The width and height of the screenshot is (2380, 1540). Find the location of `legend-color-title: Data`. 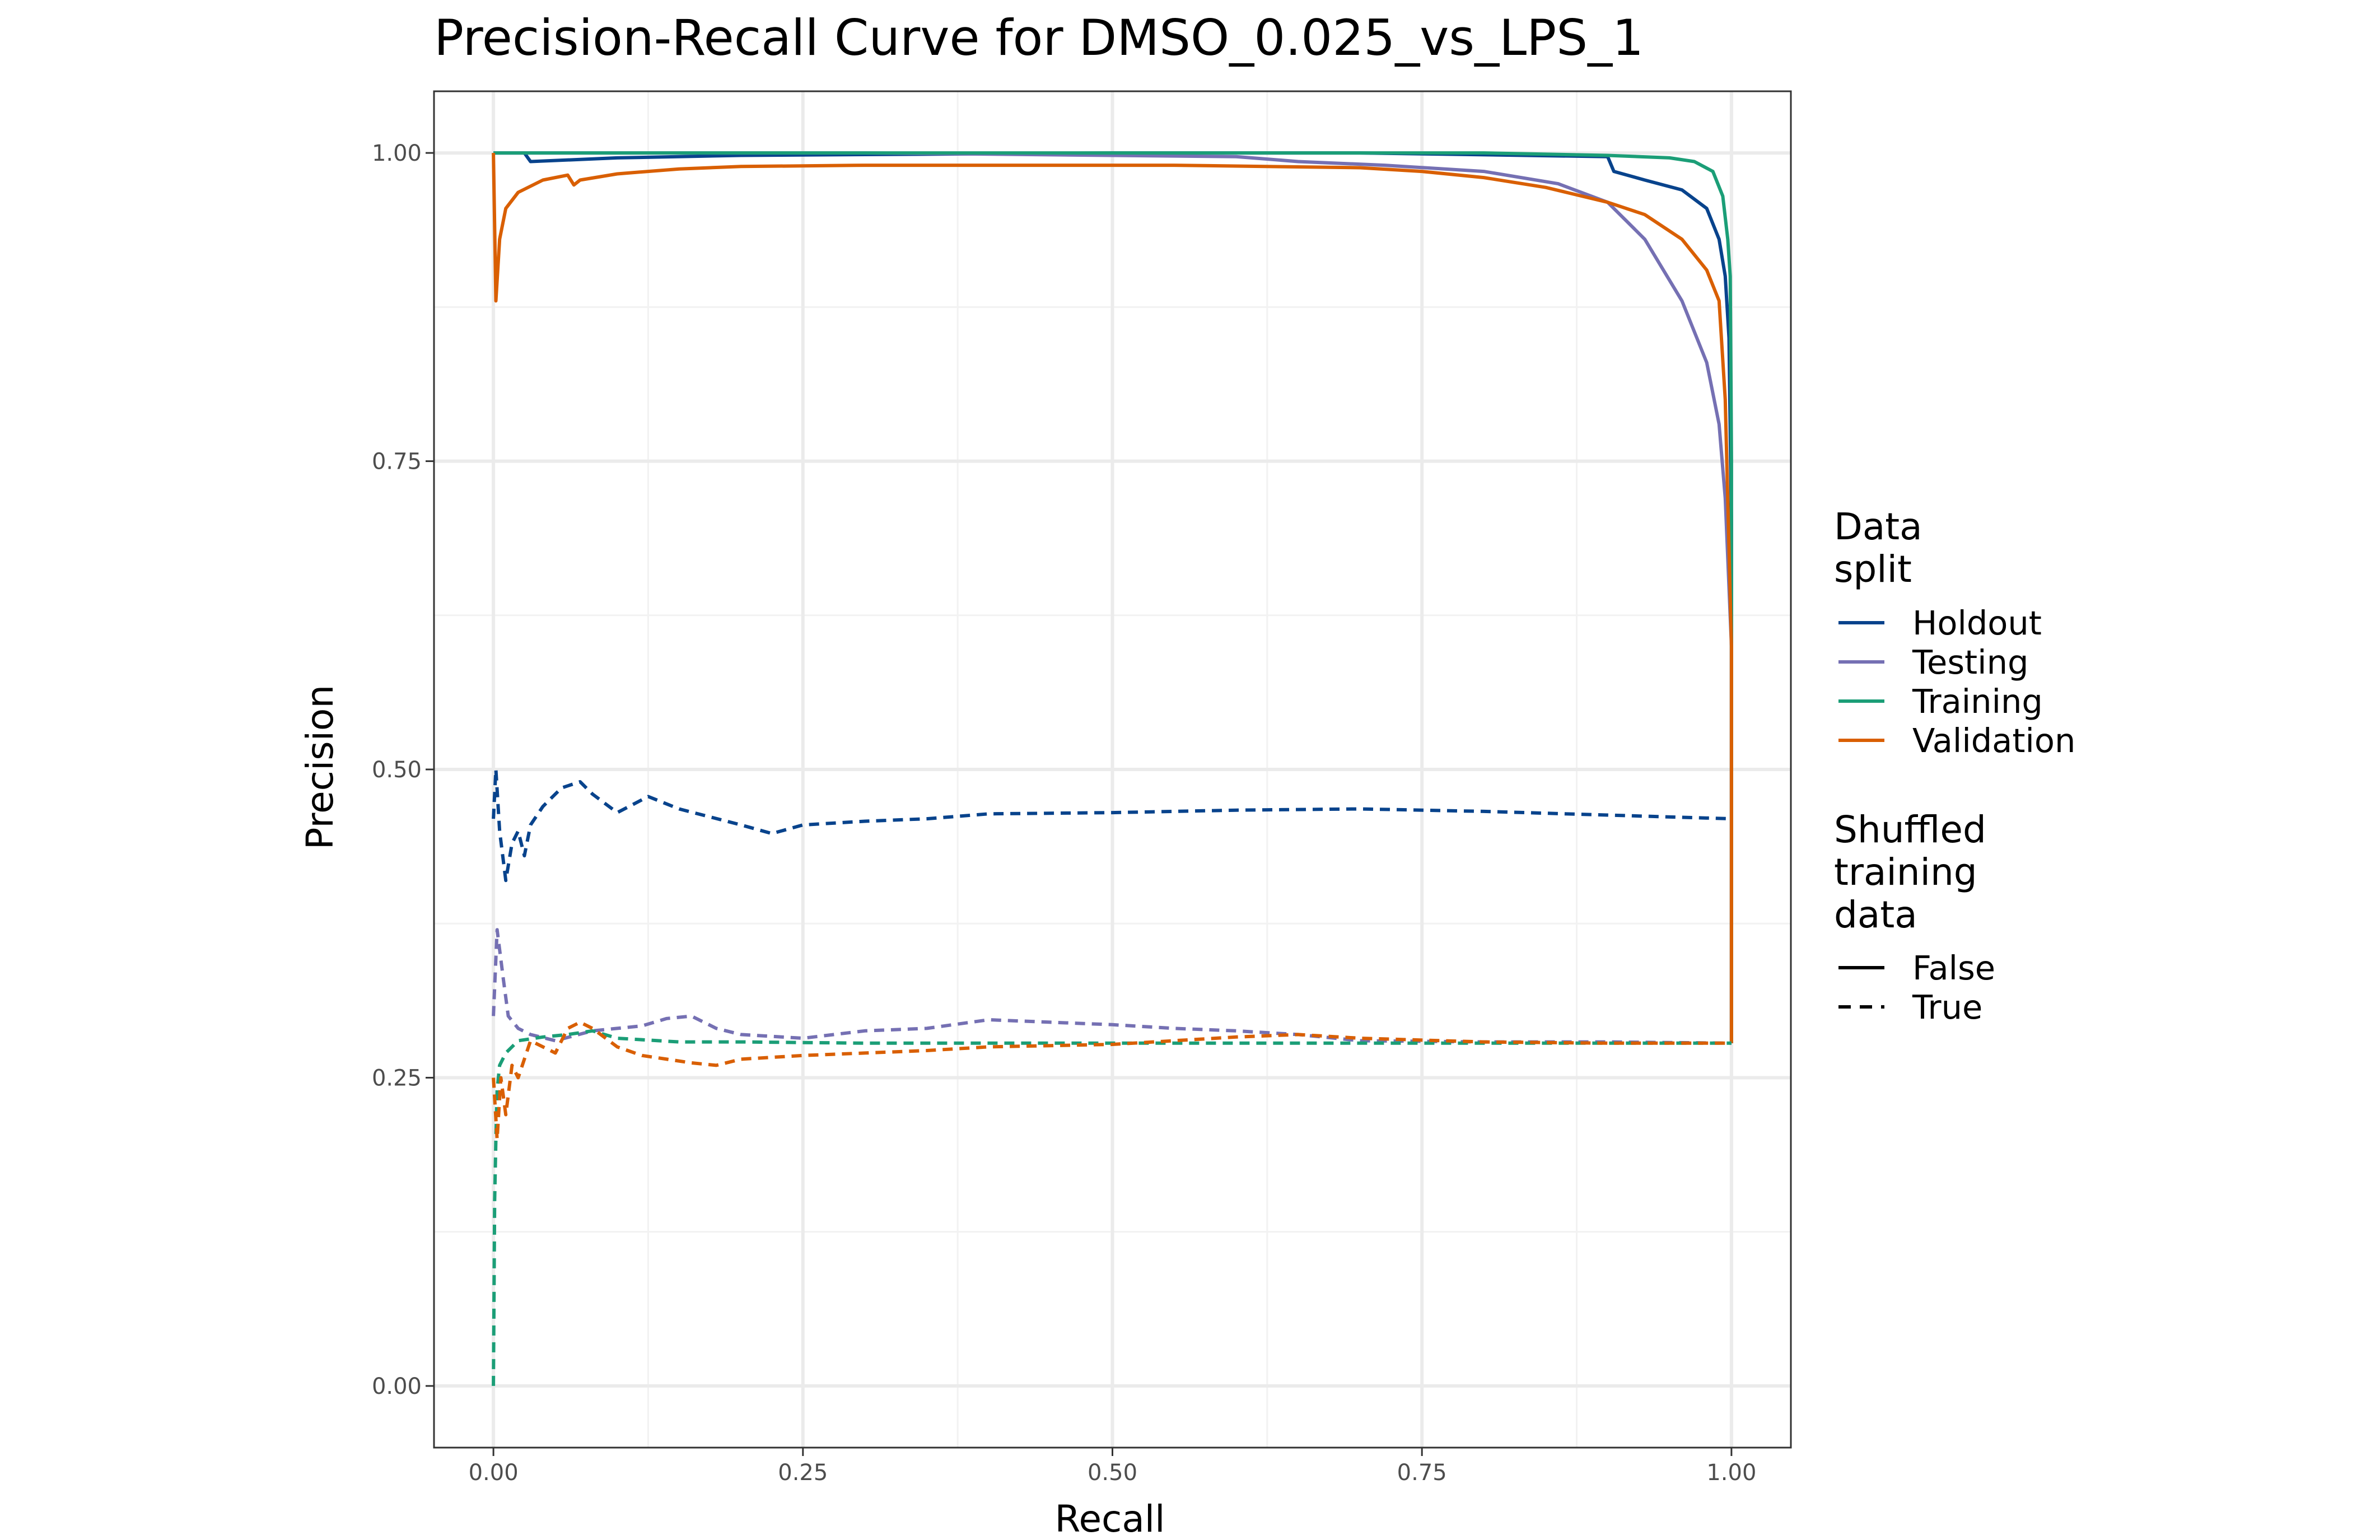

legend-color-title: Data is located at coordinates (1878, 527).